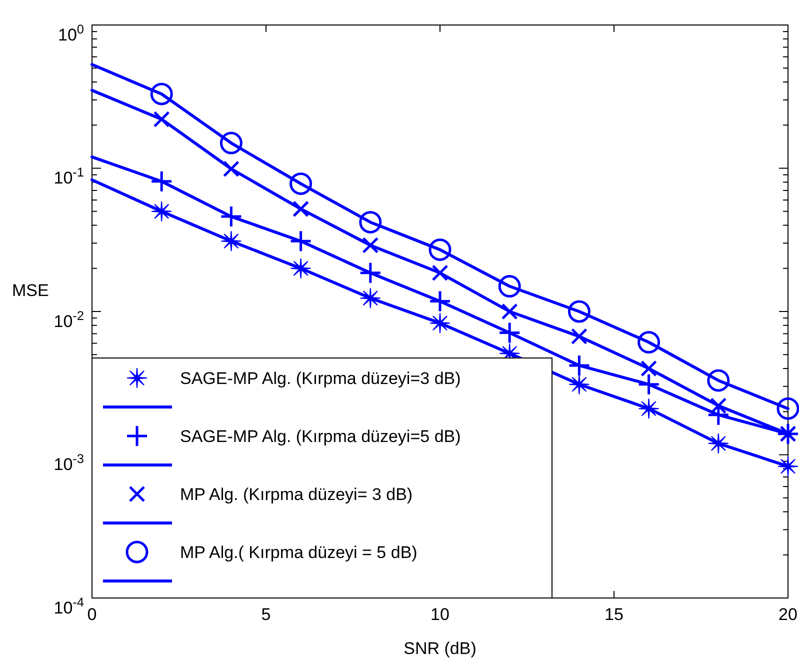  Describe the element at coordinates (788, 614) in the screenshot. I see `x-tick-label: 20` at that location.